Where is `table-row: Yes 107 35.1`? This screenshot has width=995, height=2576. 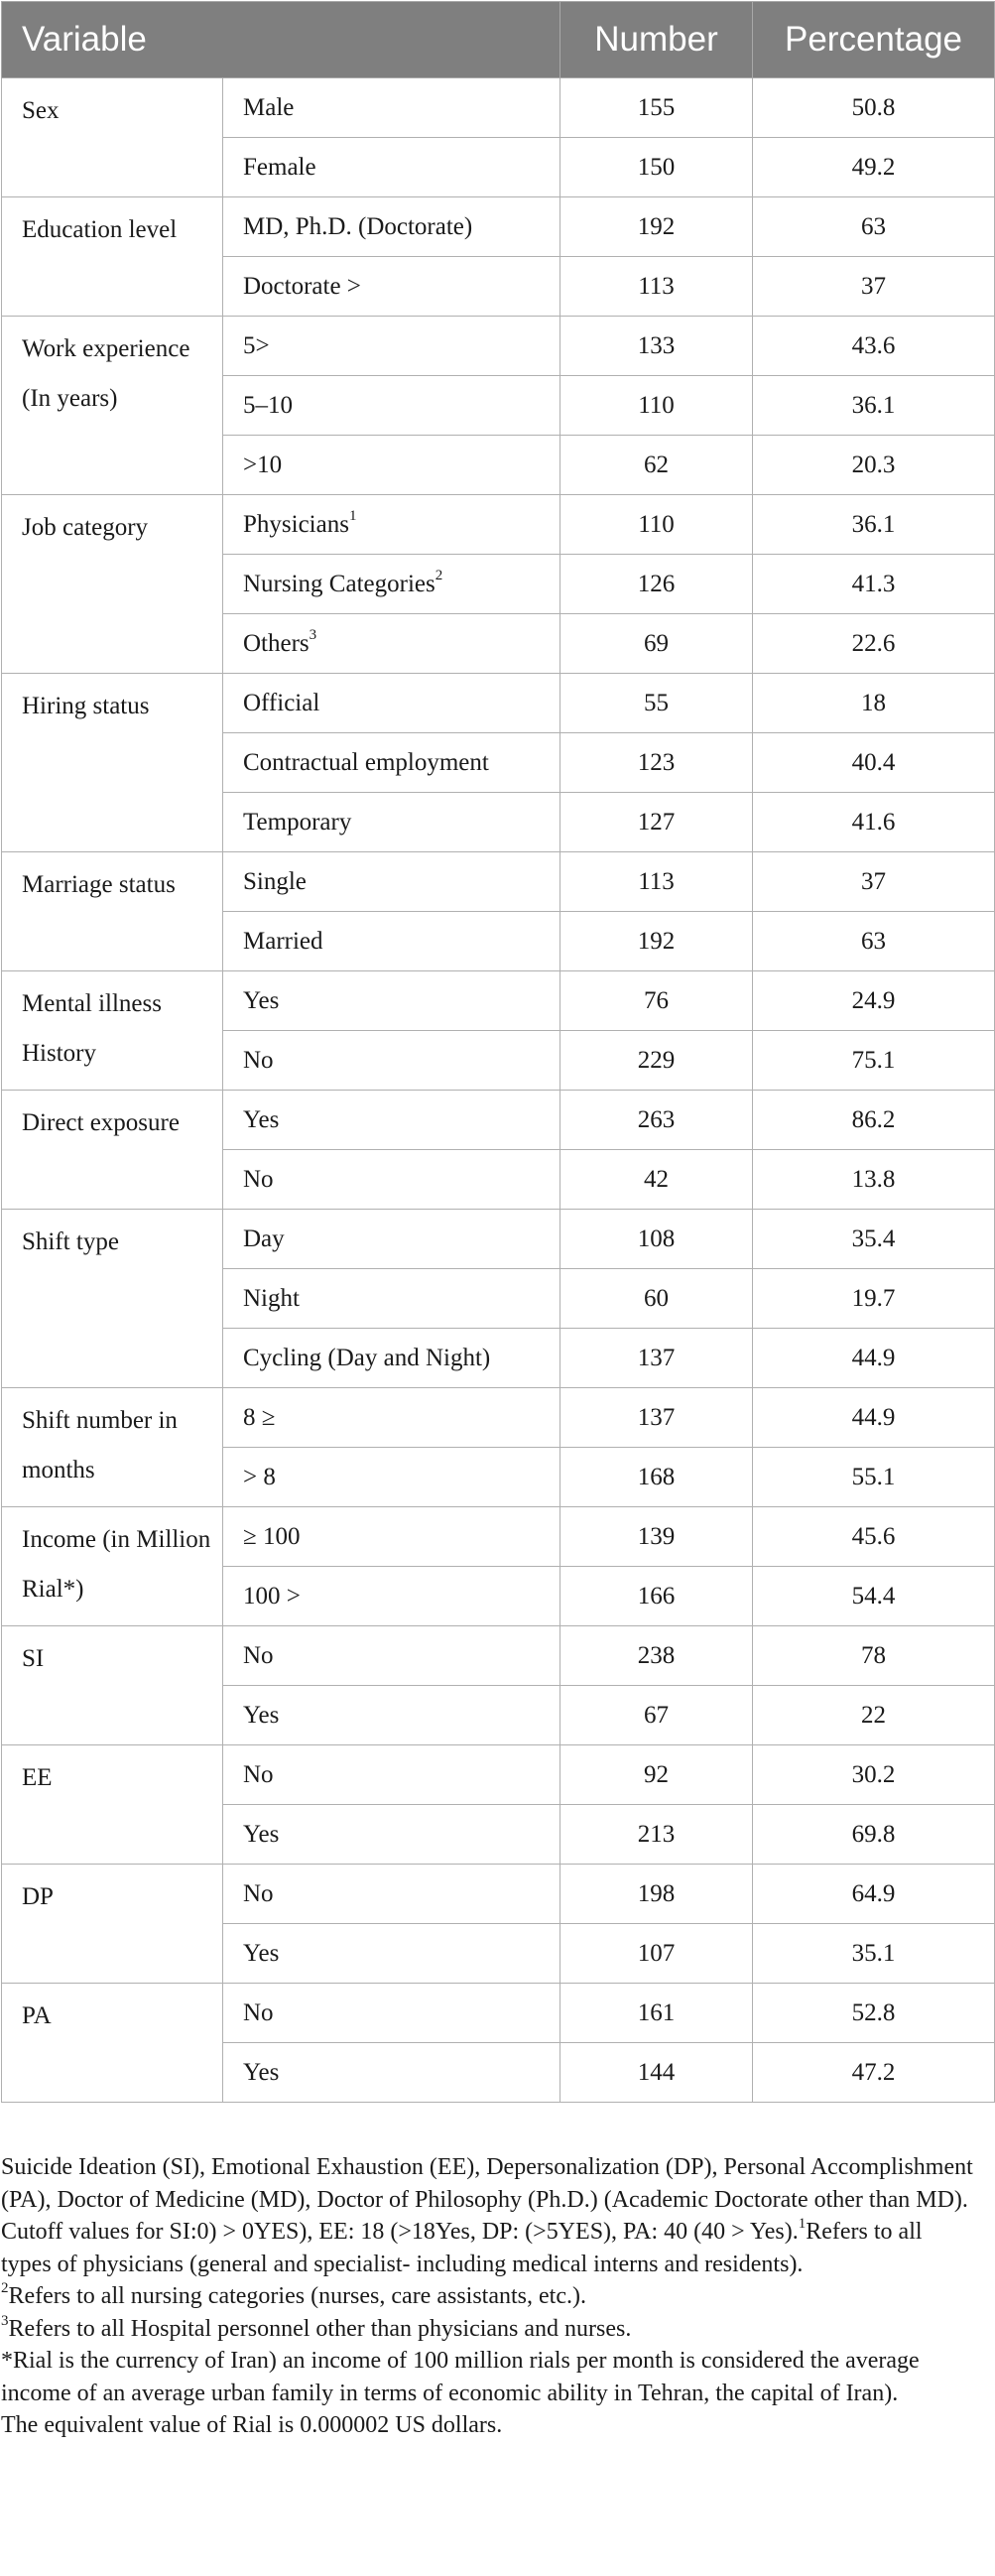 table-row: Yes 107 35.1 is located at coordinates (498, 1954).